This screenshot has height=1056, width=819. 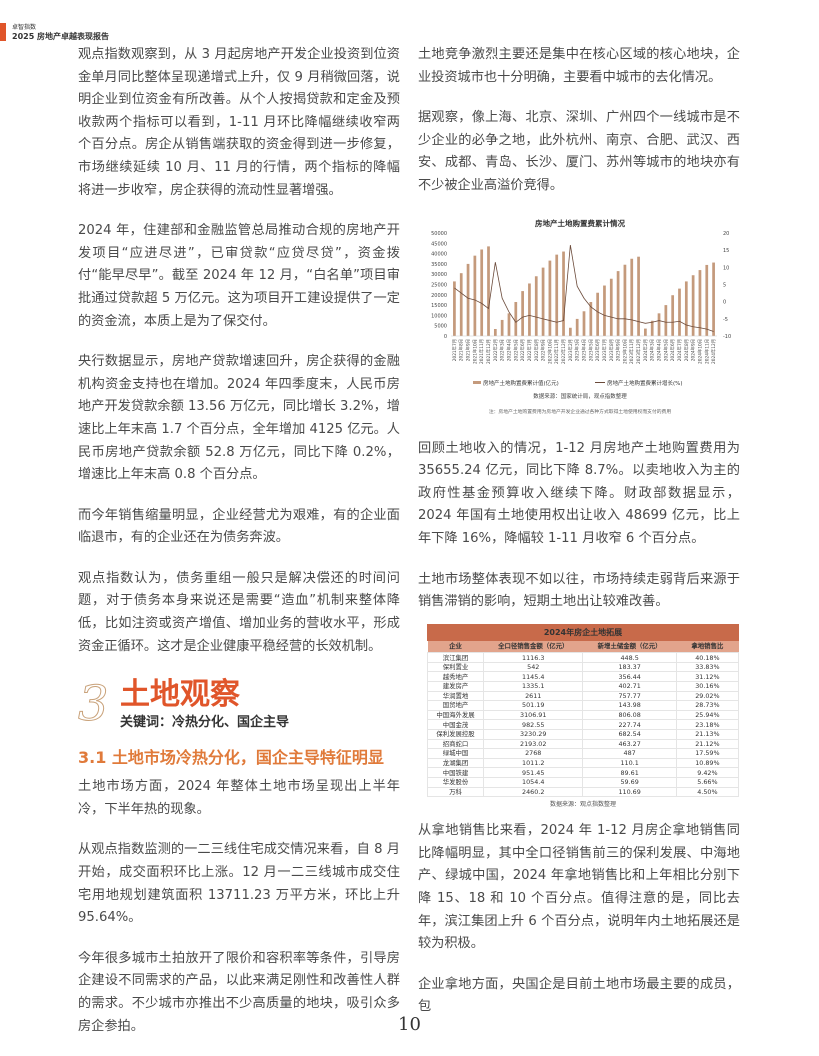 What do you see at coordinates (604, 350) in the screenshot?
I see `x-tick-label: 2023年7月` at bounding box center [604, 350].